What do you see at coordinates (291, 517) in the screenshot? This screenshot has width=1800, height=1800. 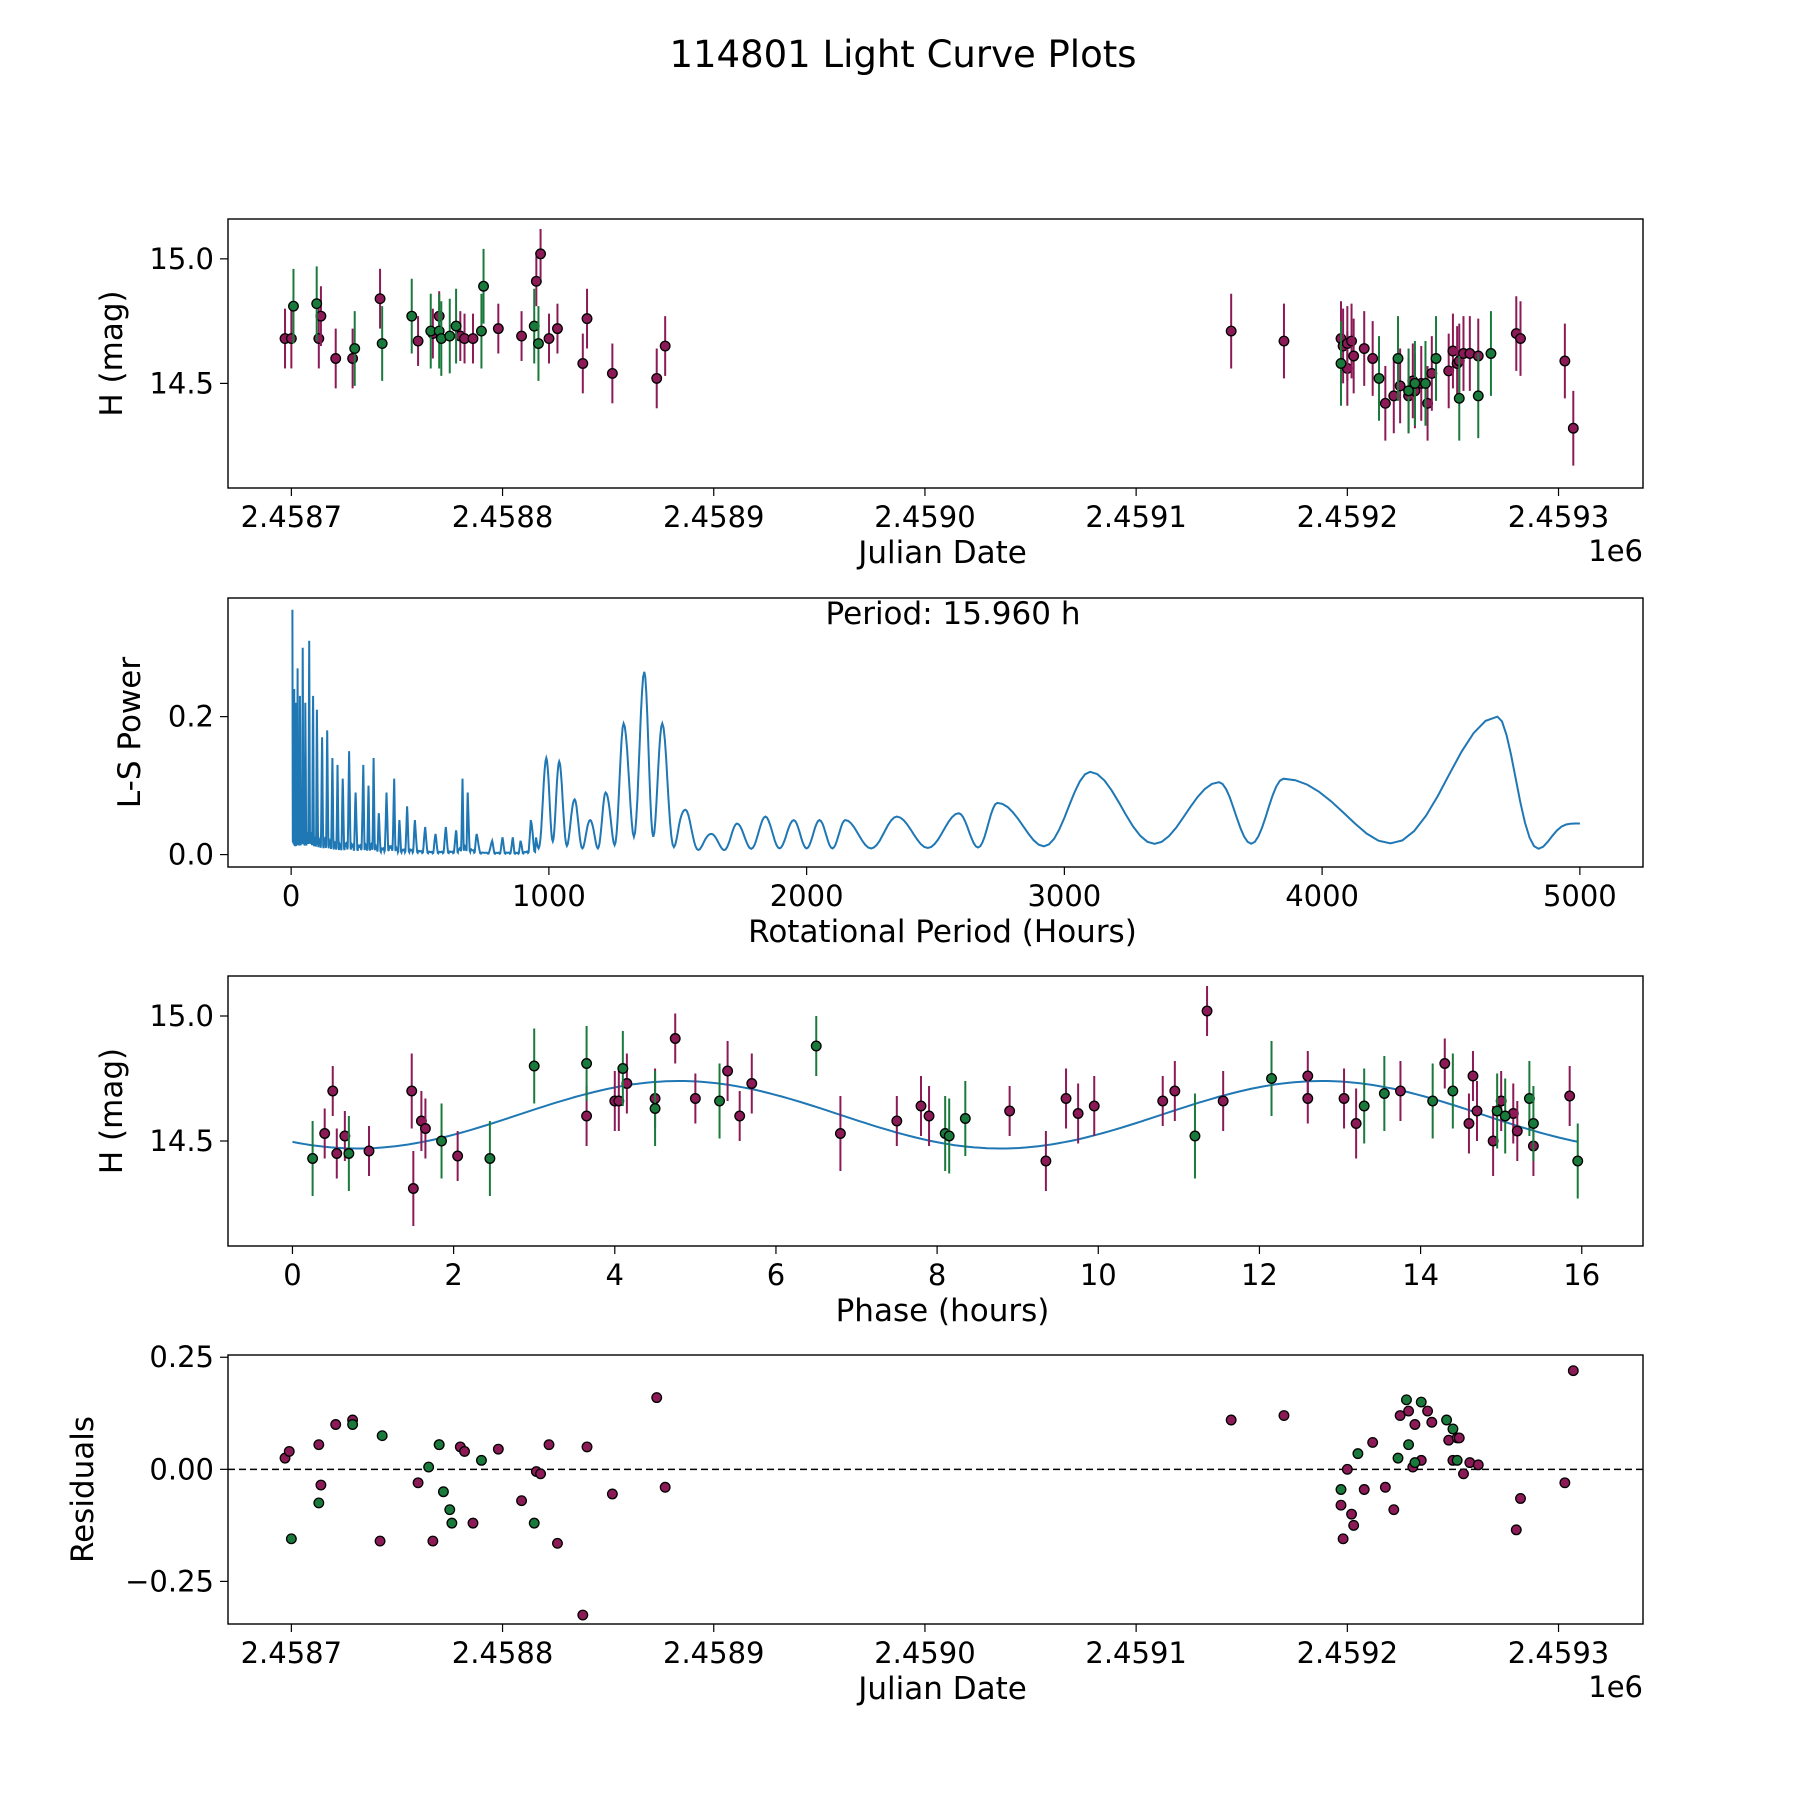 I see `x-tick-label: 2.4587` at bounding box center [291, 517].